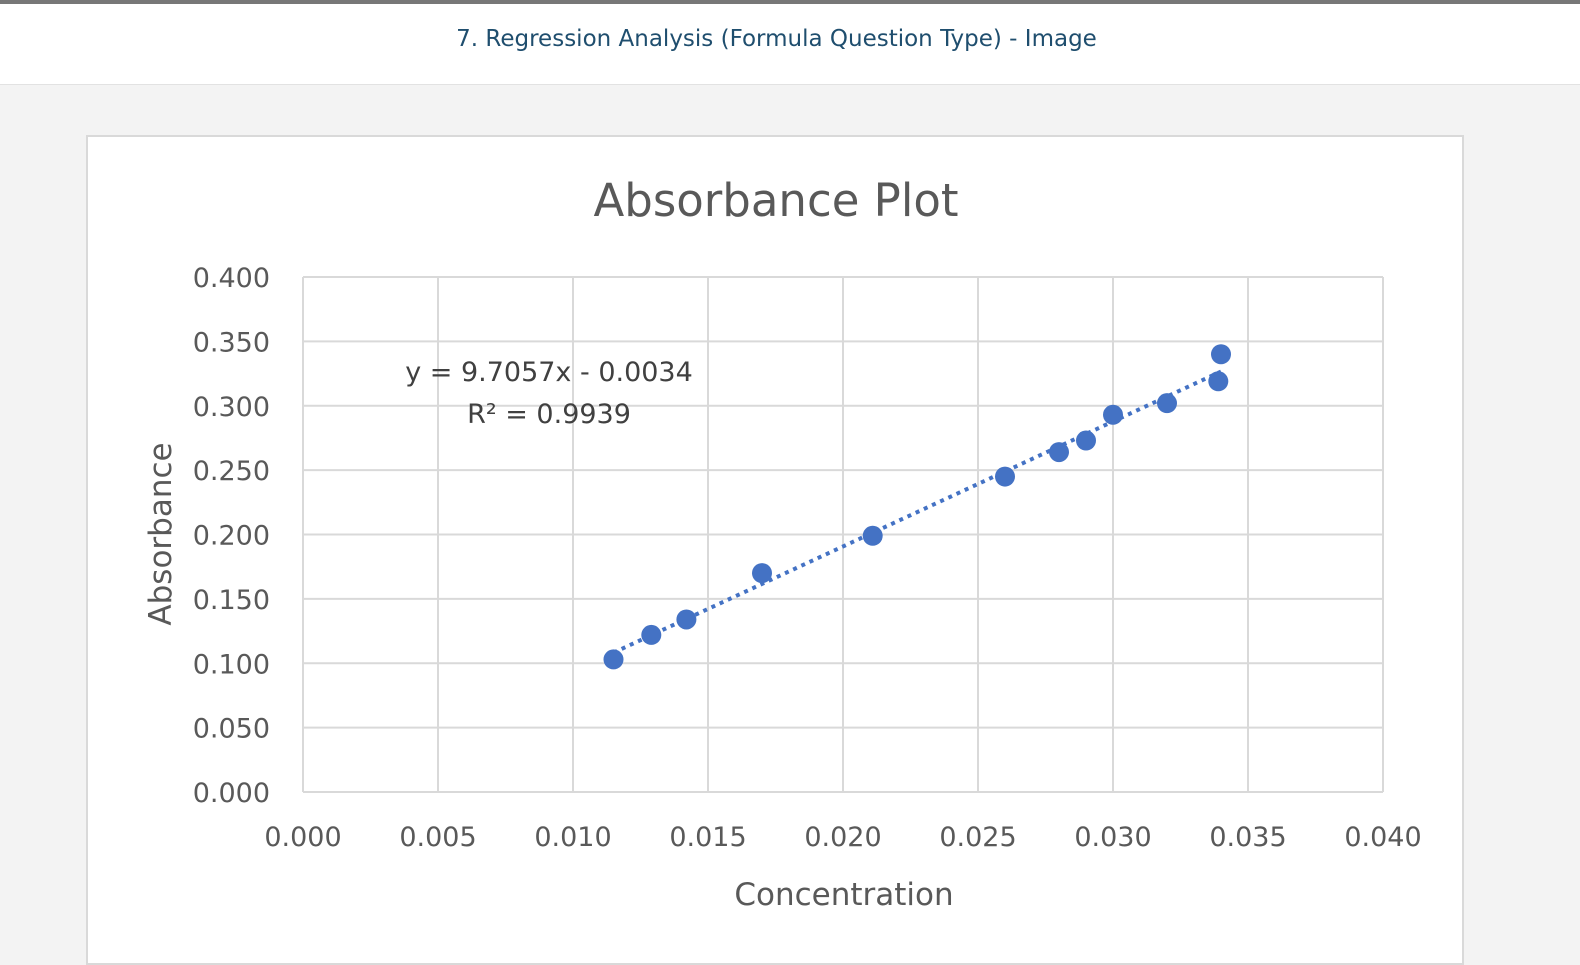  Describe the element at coordinates (231, 600) in the screenshot. I see `y-tick-label: 0.150` at that location.